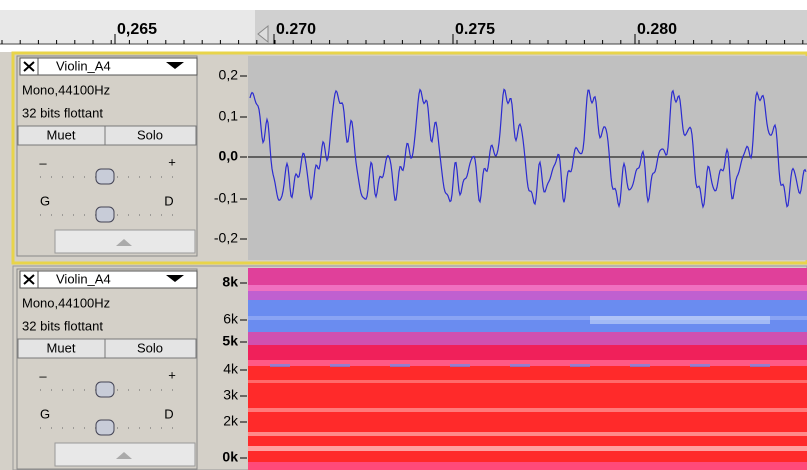 The image size is (807, 470). What do you see at coordinates (231, 421) in the screenshot?
I see `axis-label: 2k` at bounding box center [231, 421].